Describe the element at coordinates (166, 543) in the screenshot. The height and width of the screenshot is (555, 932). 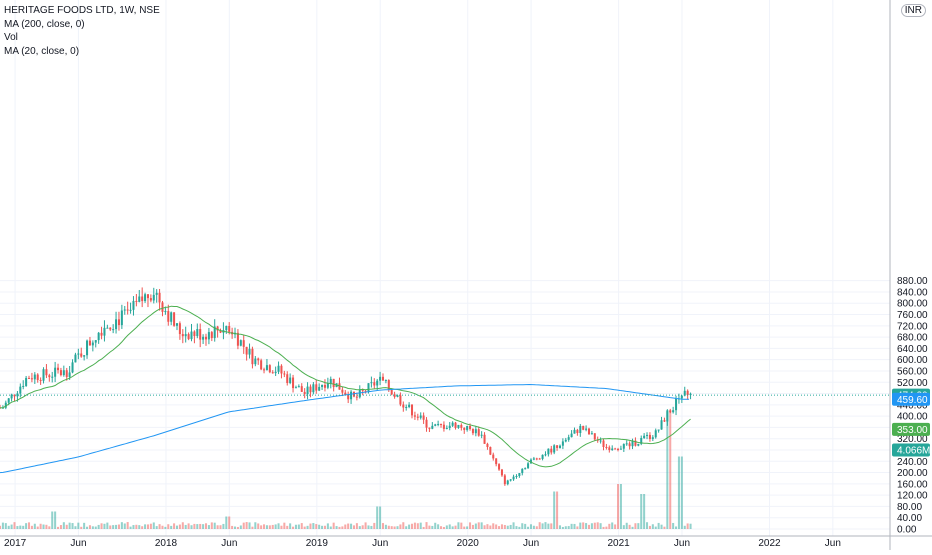
I see `x-tick-label: 2018` at that location.